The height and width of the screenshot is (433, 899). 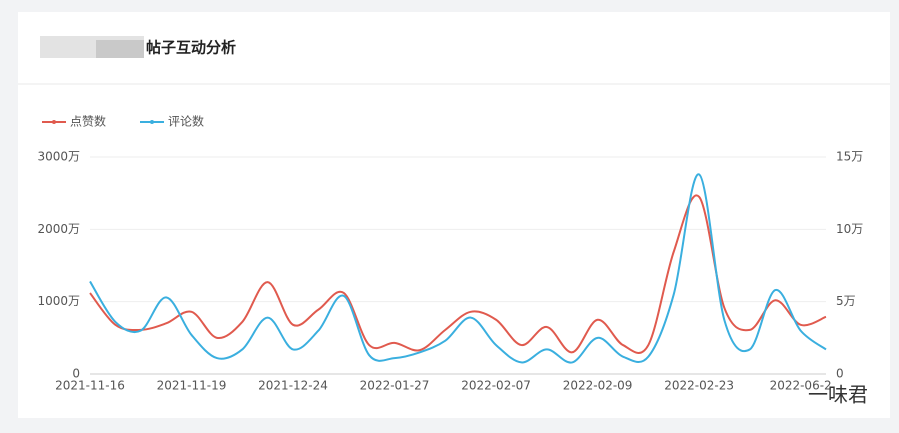 What do you see at coordinates (90, 386) in the screenshot?
I see `x-tick-label: 2021-11-16` at bounding box center [90, 386].